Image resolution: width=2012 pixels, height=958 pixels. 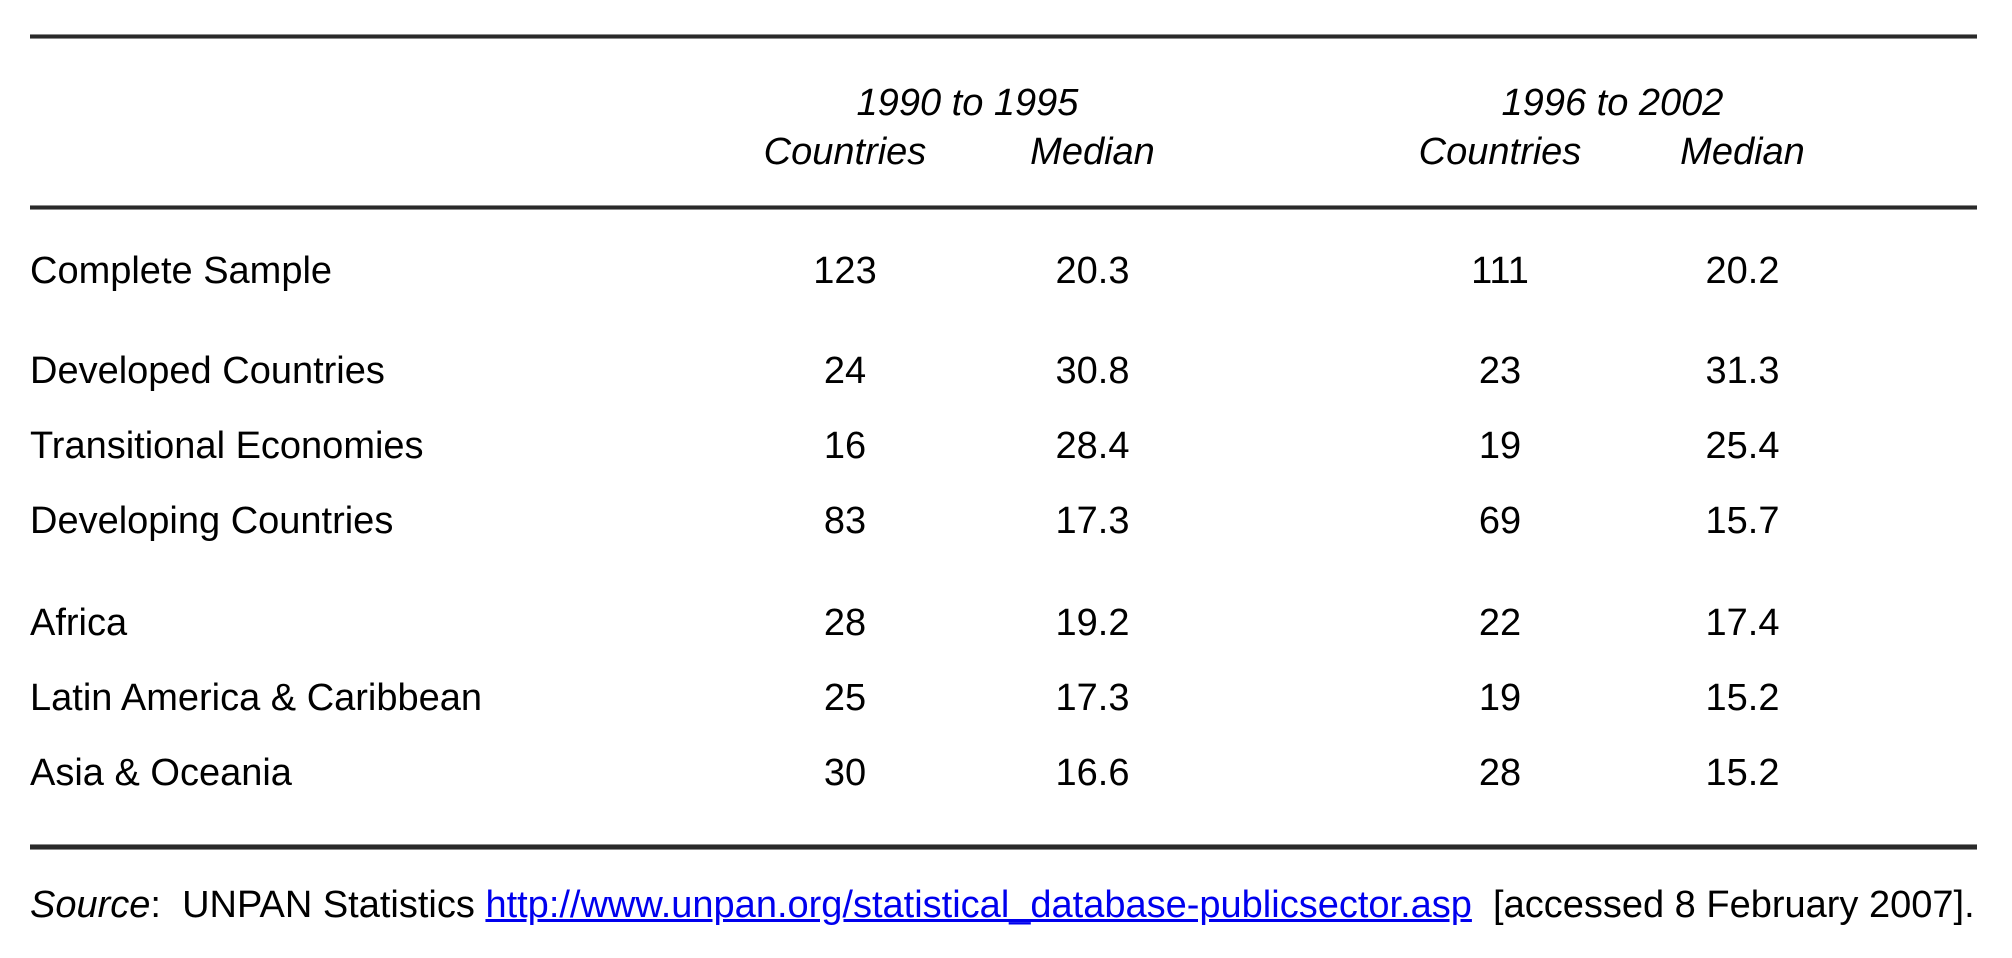 What do you see at coordinates (90, 905) in the screenshot?
I see `source-label: Source` at bounding box center [90, 905].